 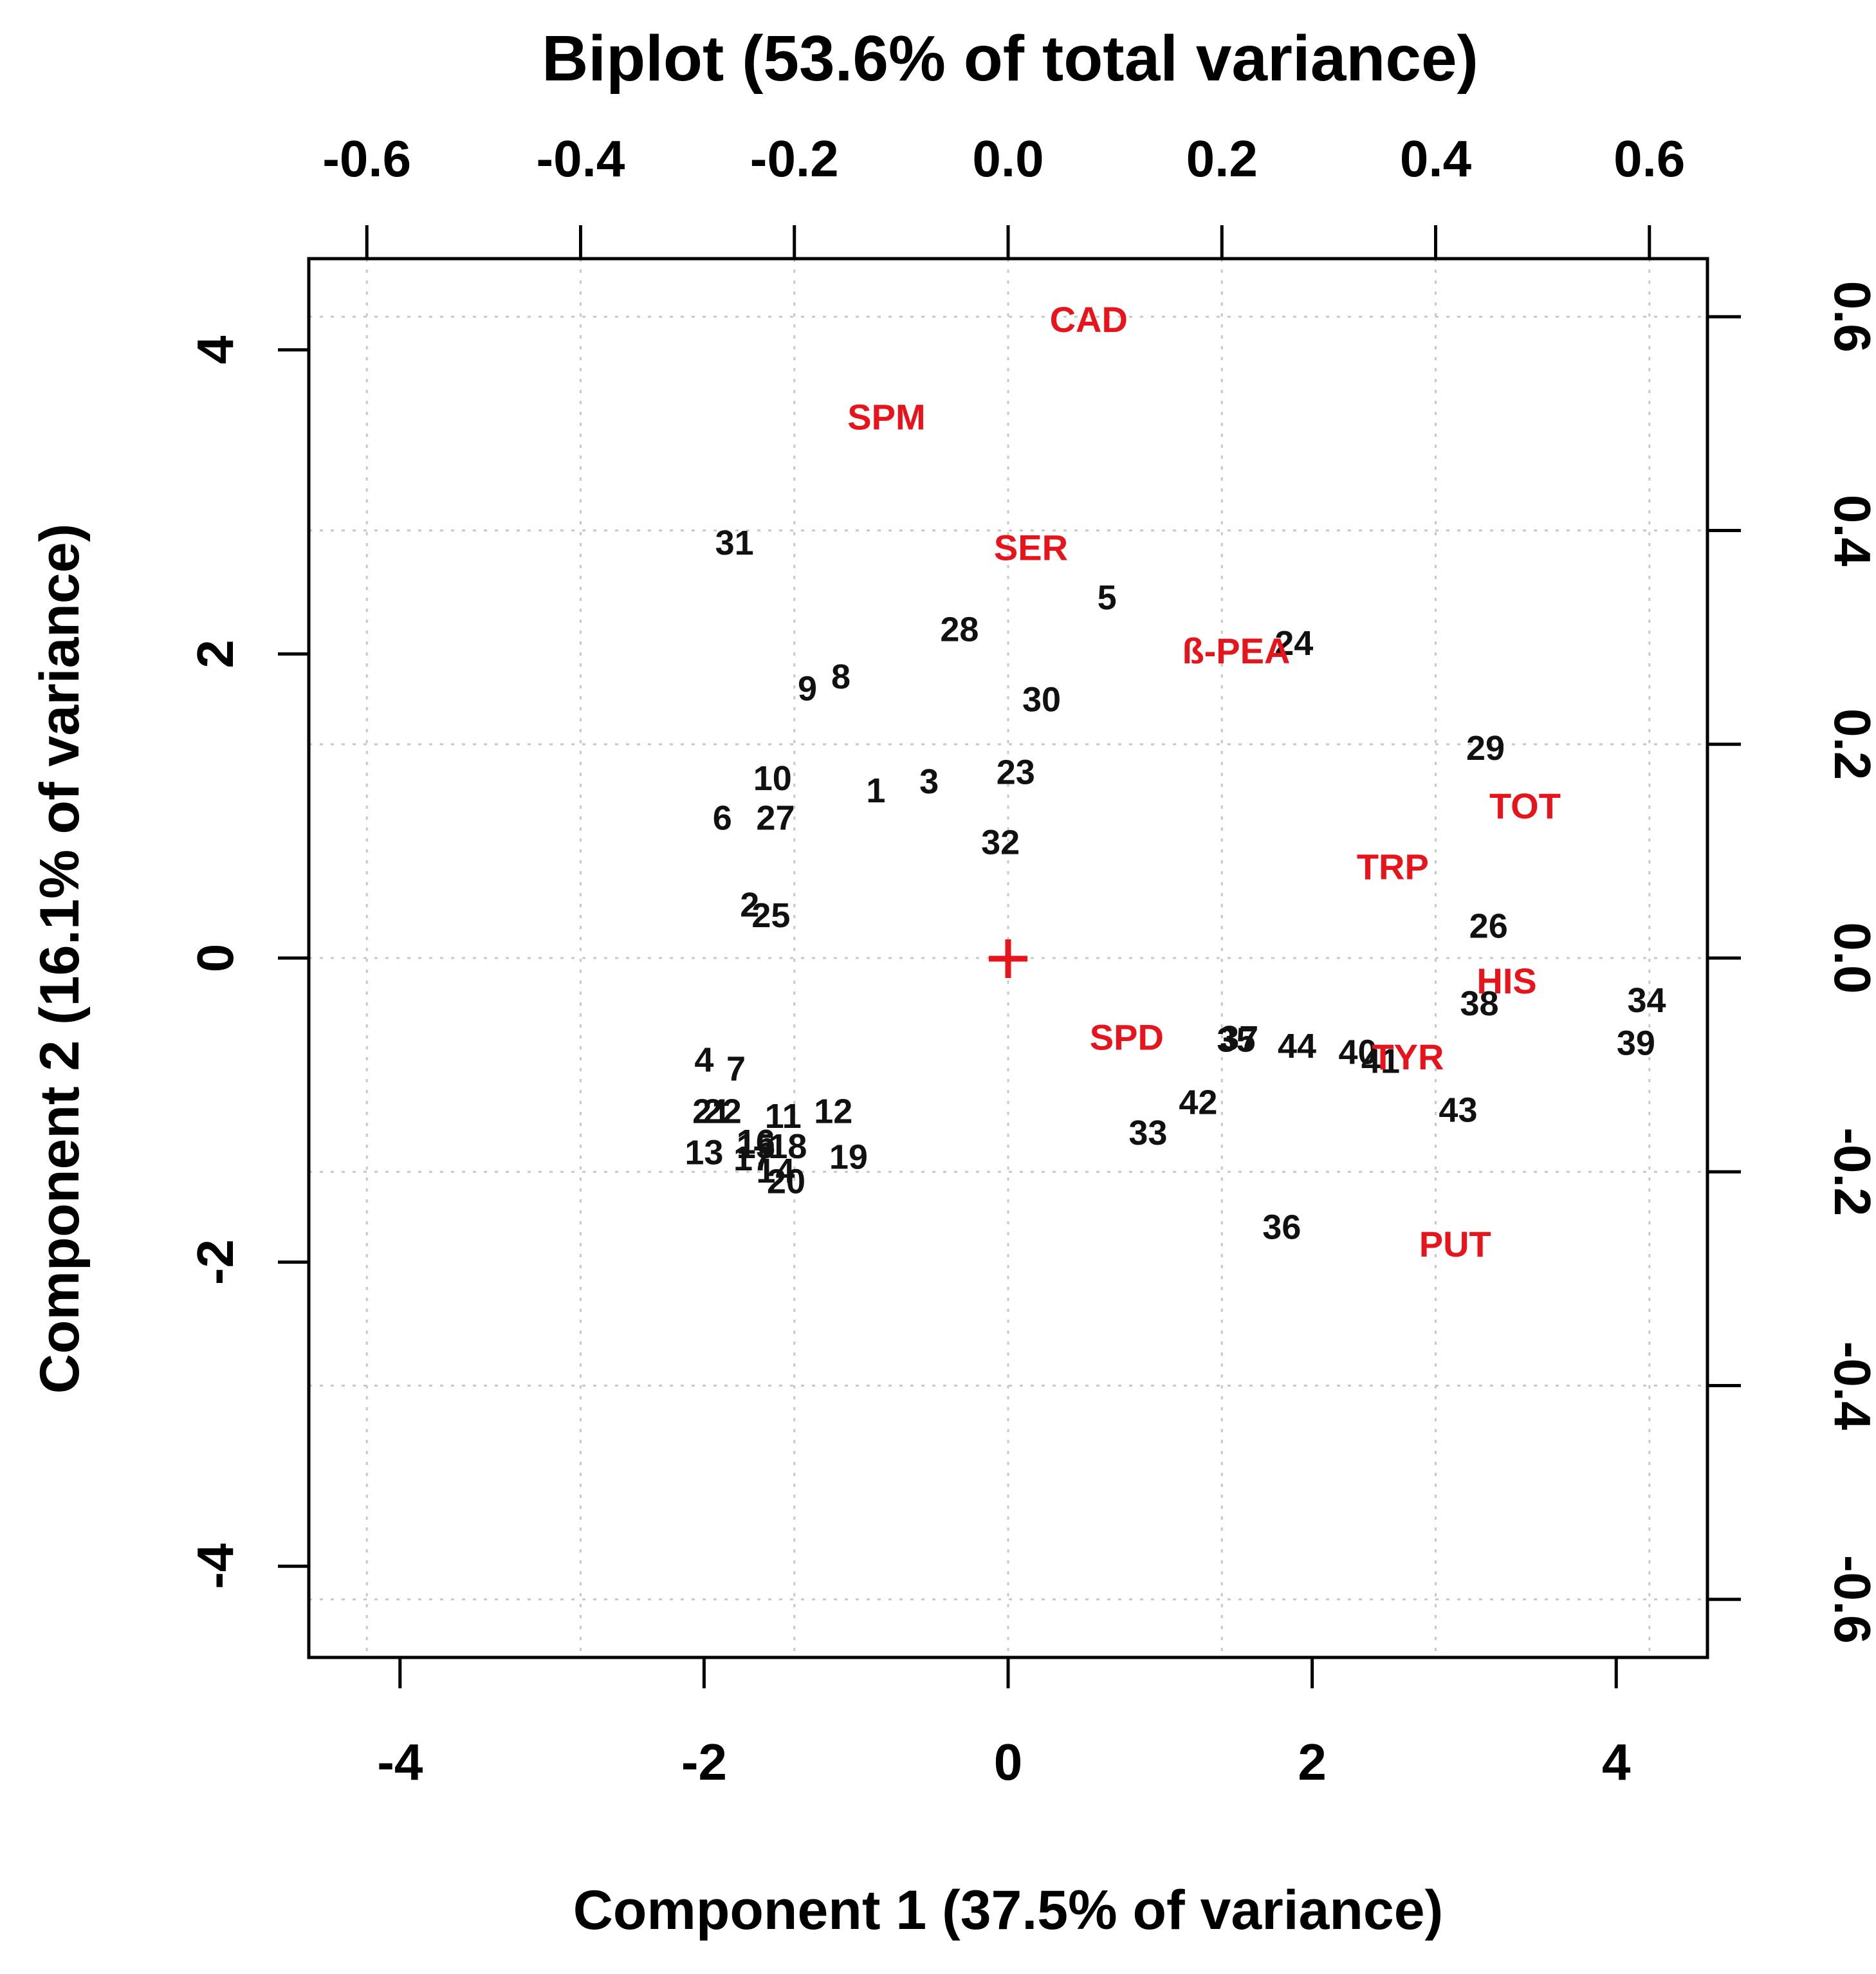 I want to click on observation-8: 8, so click(x=841, y=677).